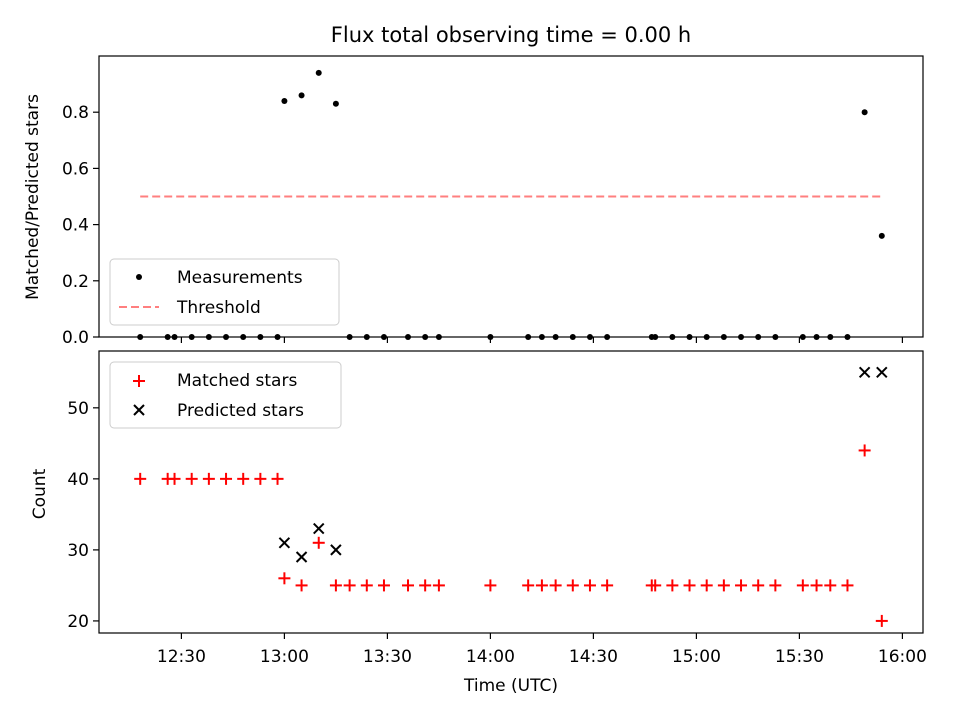 This screenshot has height=720, width=960. Describe the element at coordinates (237, 381) in the screenshot. I see `legend-matched-label: Matched stars` at that location.